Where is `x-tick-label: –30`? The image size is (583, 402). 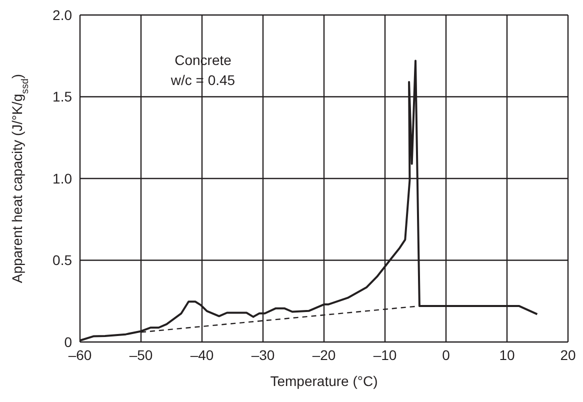
x-tick-label: –30 is located at coordinates (263, 354).